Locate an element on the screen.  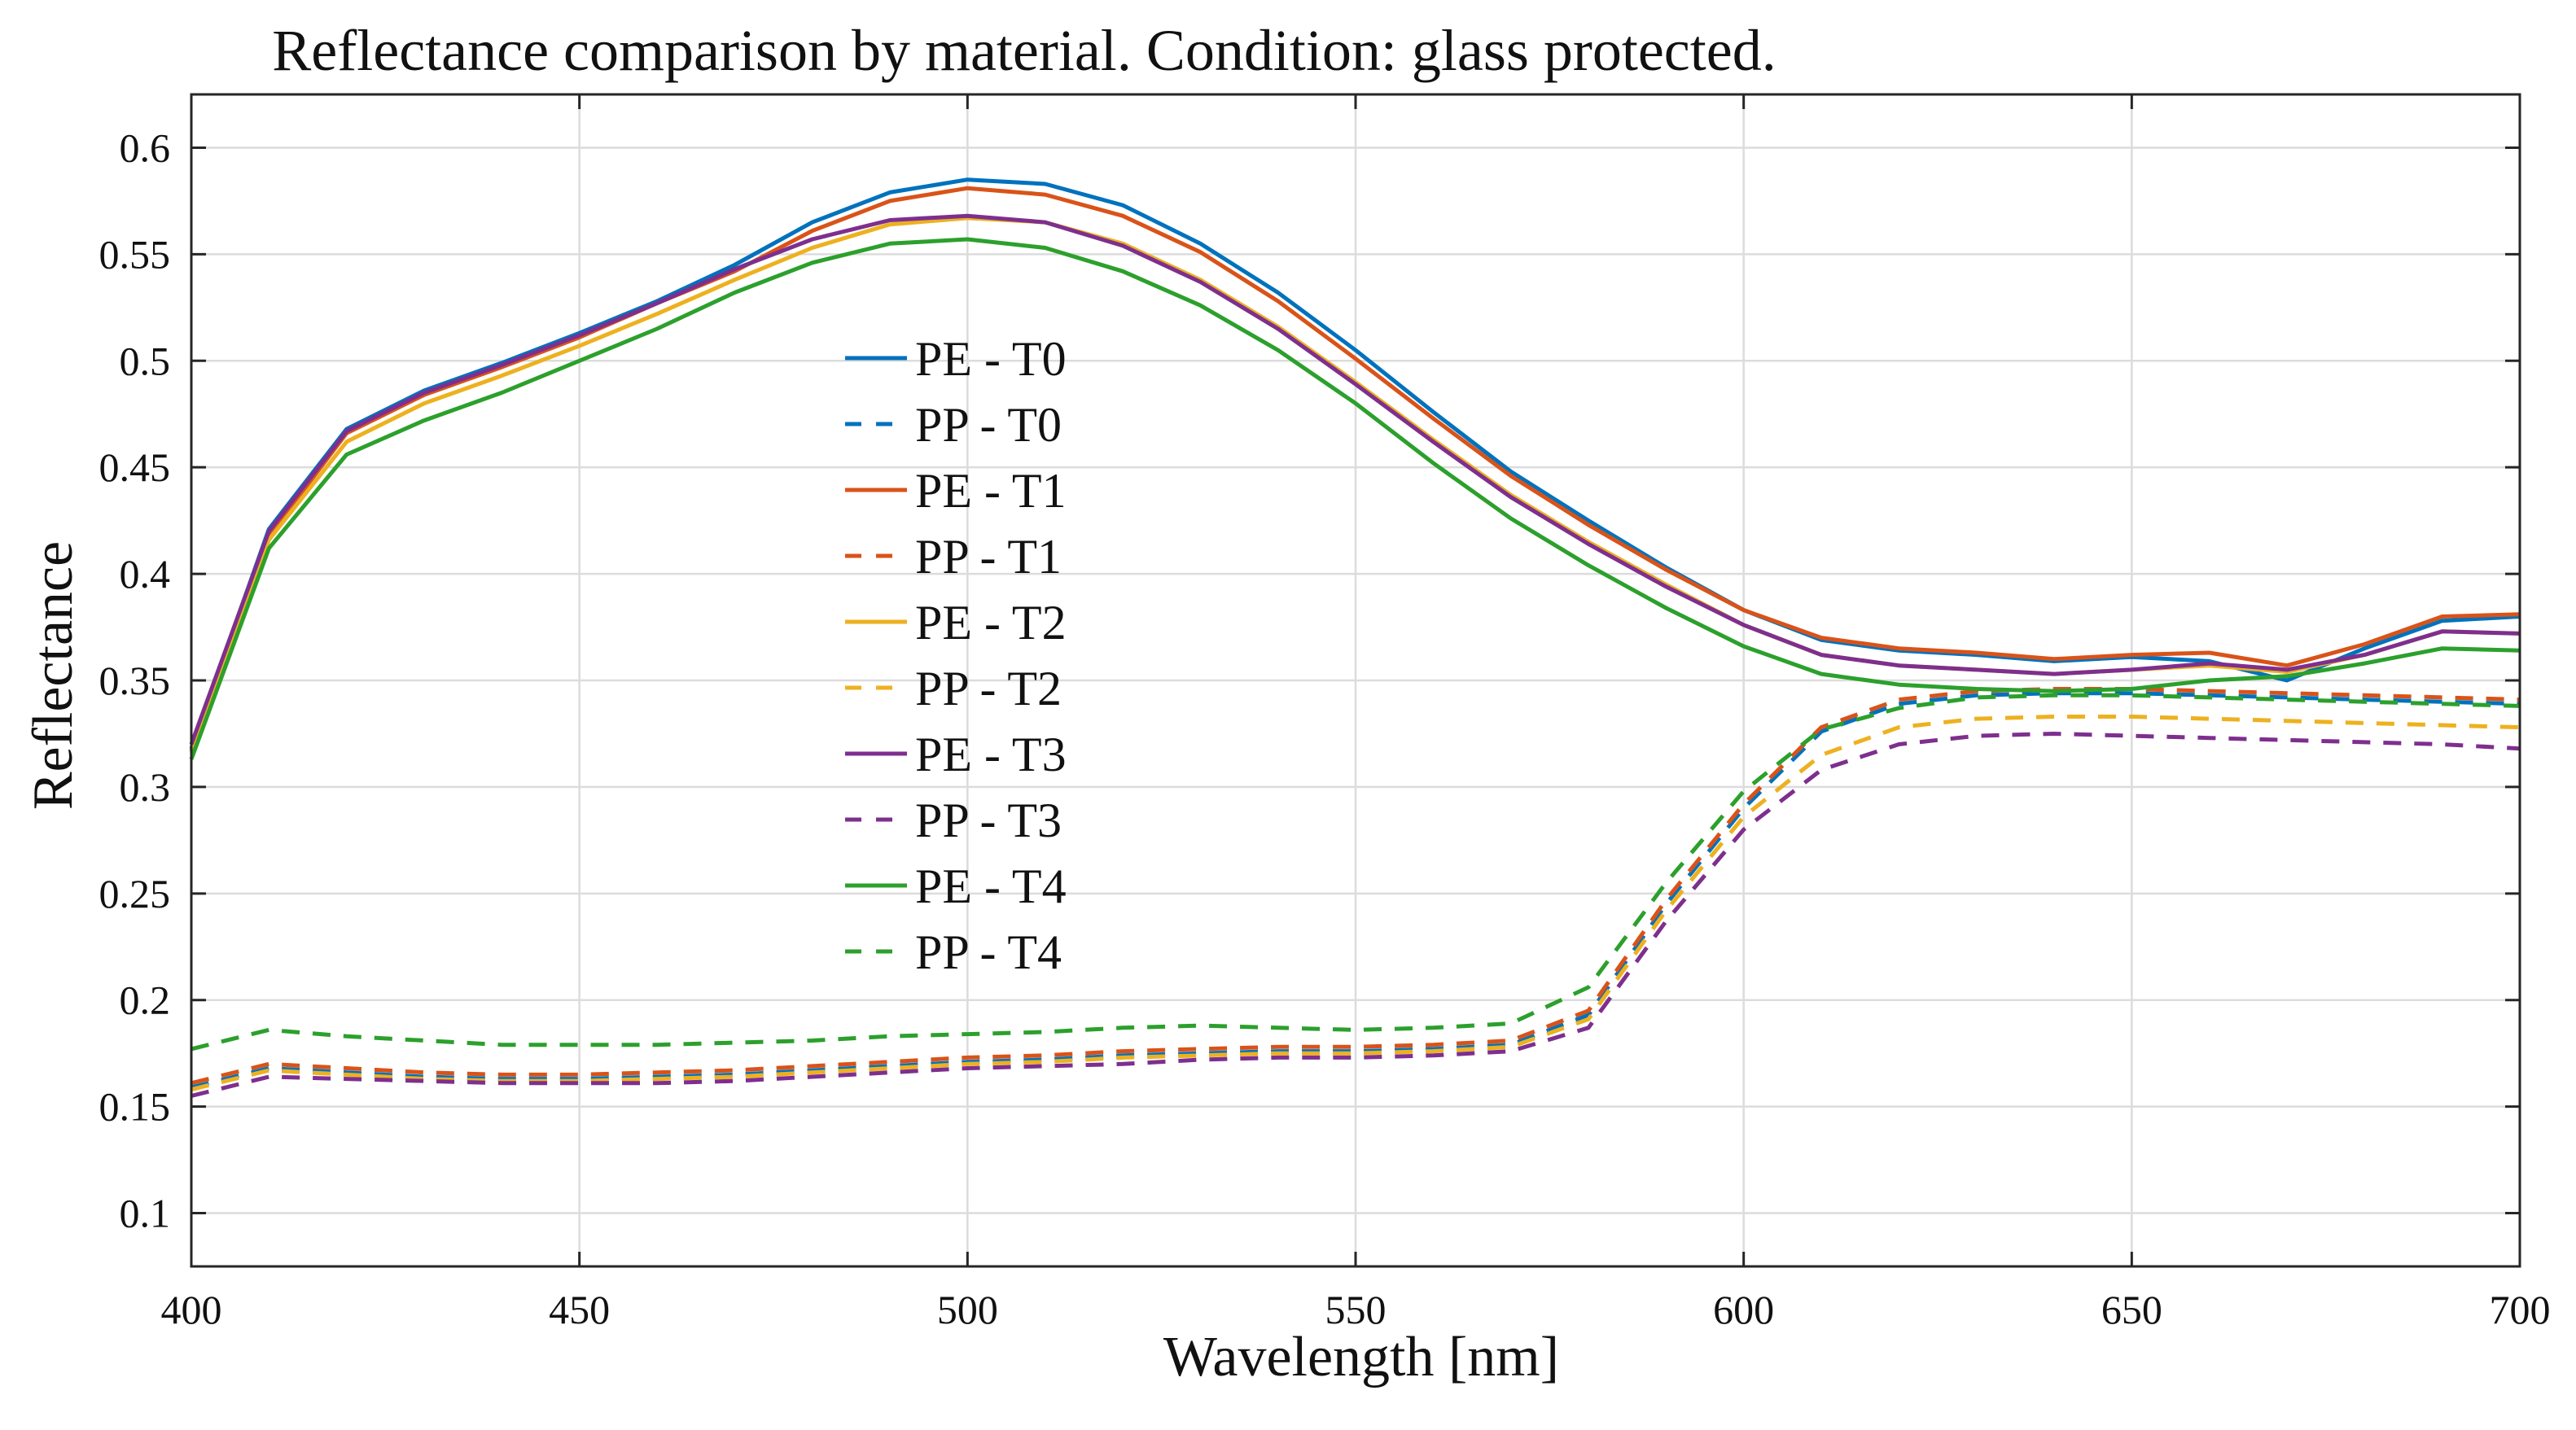
x-tick-label: 400 is located at coordinates (191, 1309).